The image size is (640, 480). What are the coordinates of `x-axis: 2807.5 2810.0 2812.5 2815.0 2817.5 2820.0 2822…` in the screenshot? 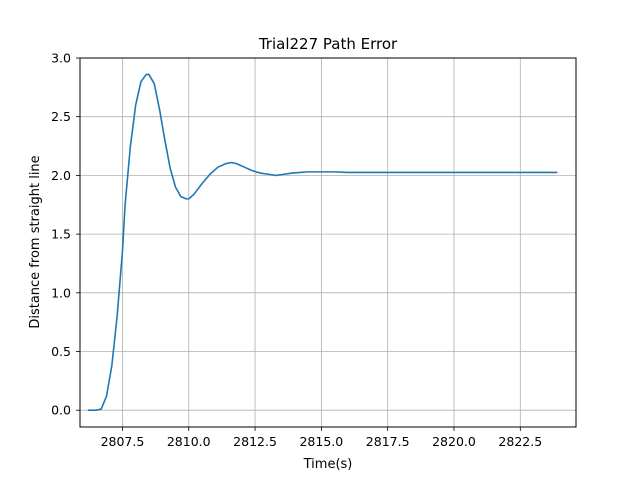 It's located at (321, 438).